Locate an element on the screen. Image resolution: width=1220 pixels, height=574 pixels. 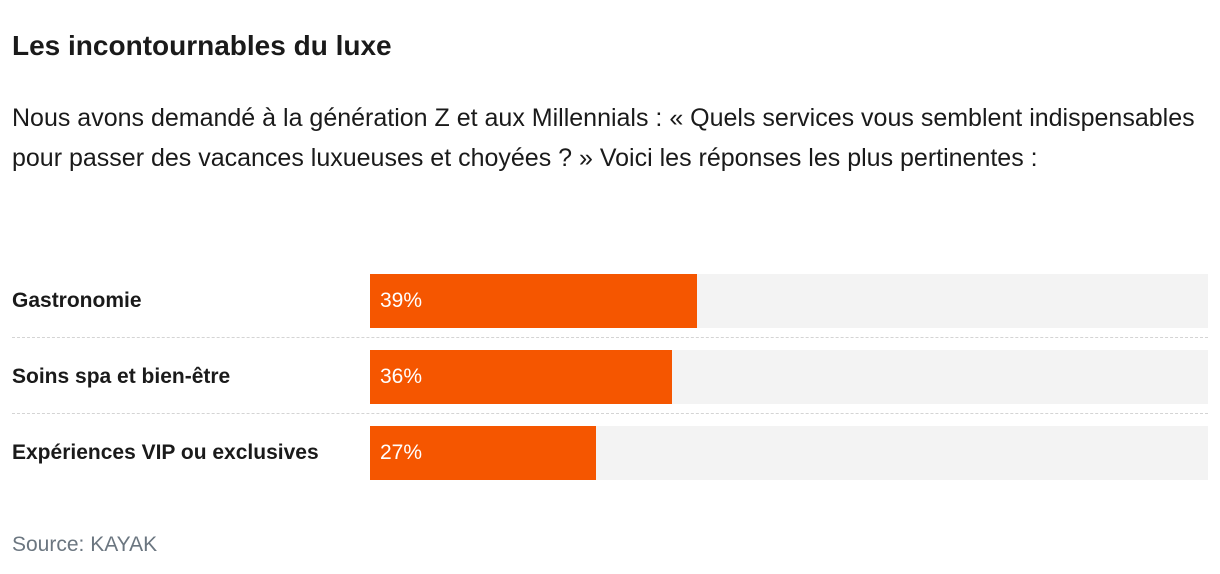
chart-source: Source: KAYAK is located at coordinates (85, 544).